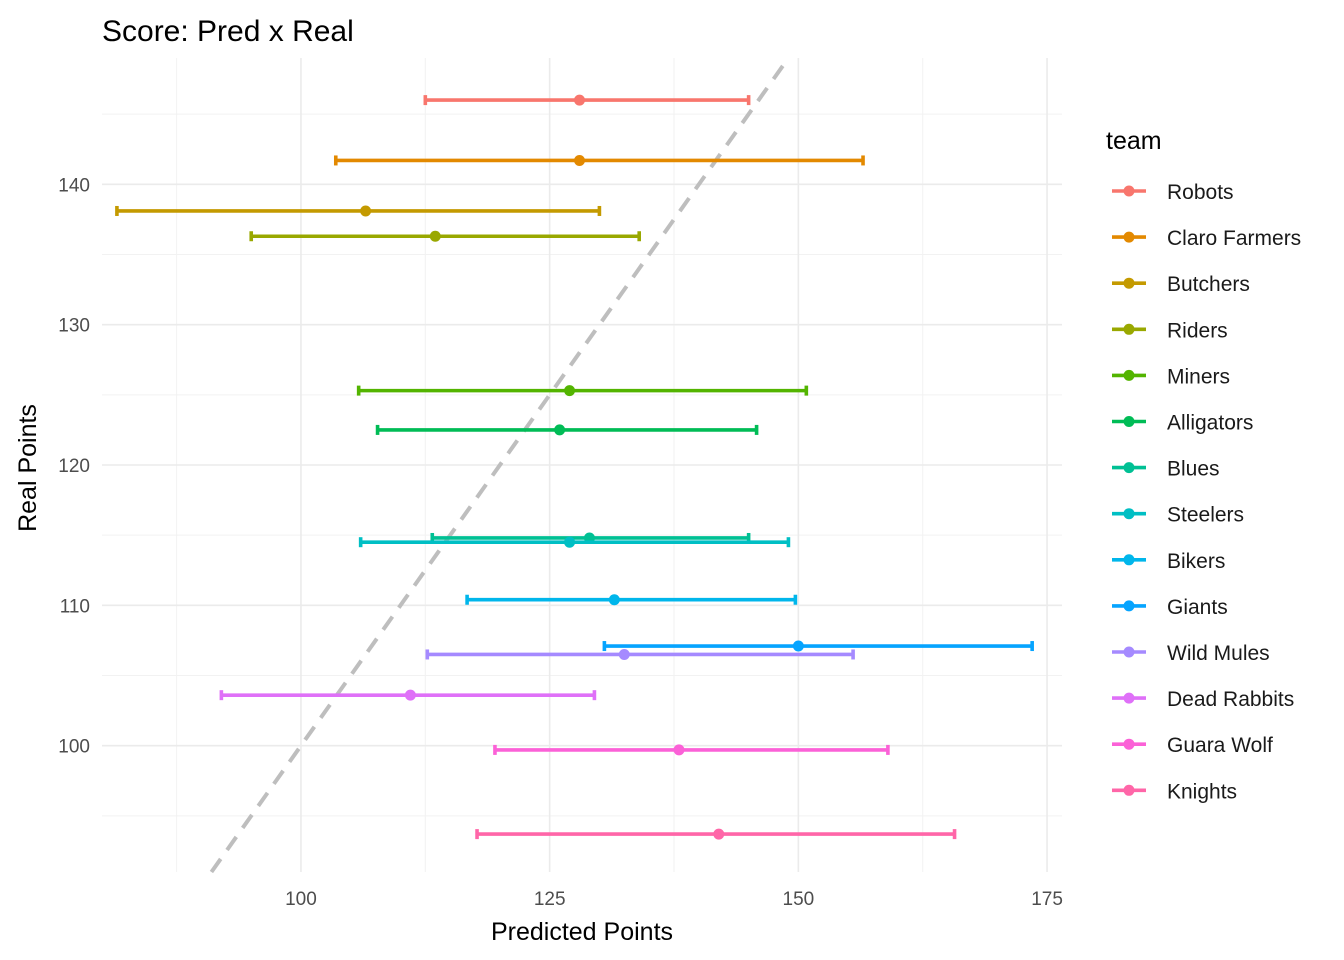 The image size is (1344, 960). What do you see at coordinates (75, 606) in the screenshot?
I see `y-tick-label: 110` at bounding box center [75, 606].